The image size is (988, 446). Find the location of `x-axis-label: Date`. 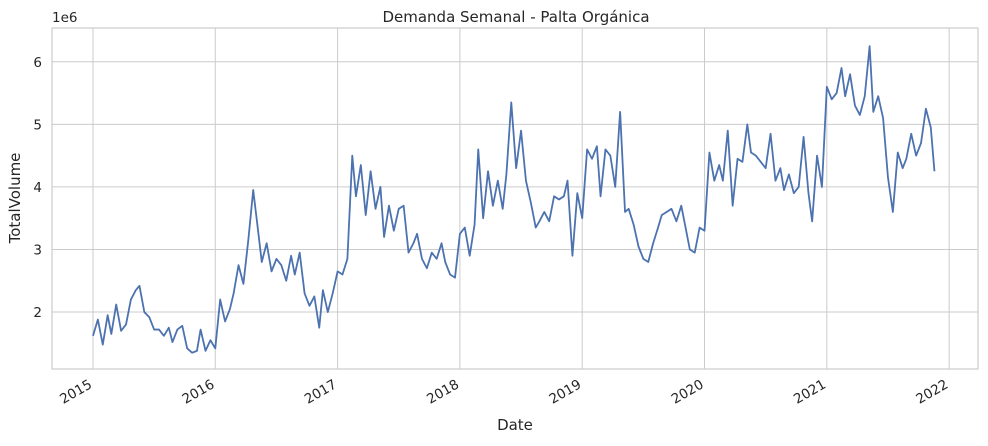

x-axis-label: Date is located at coordinates (515, 425).